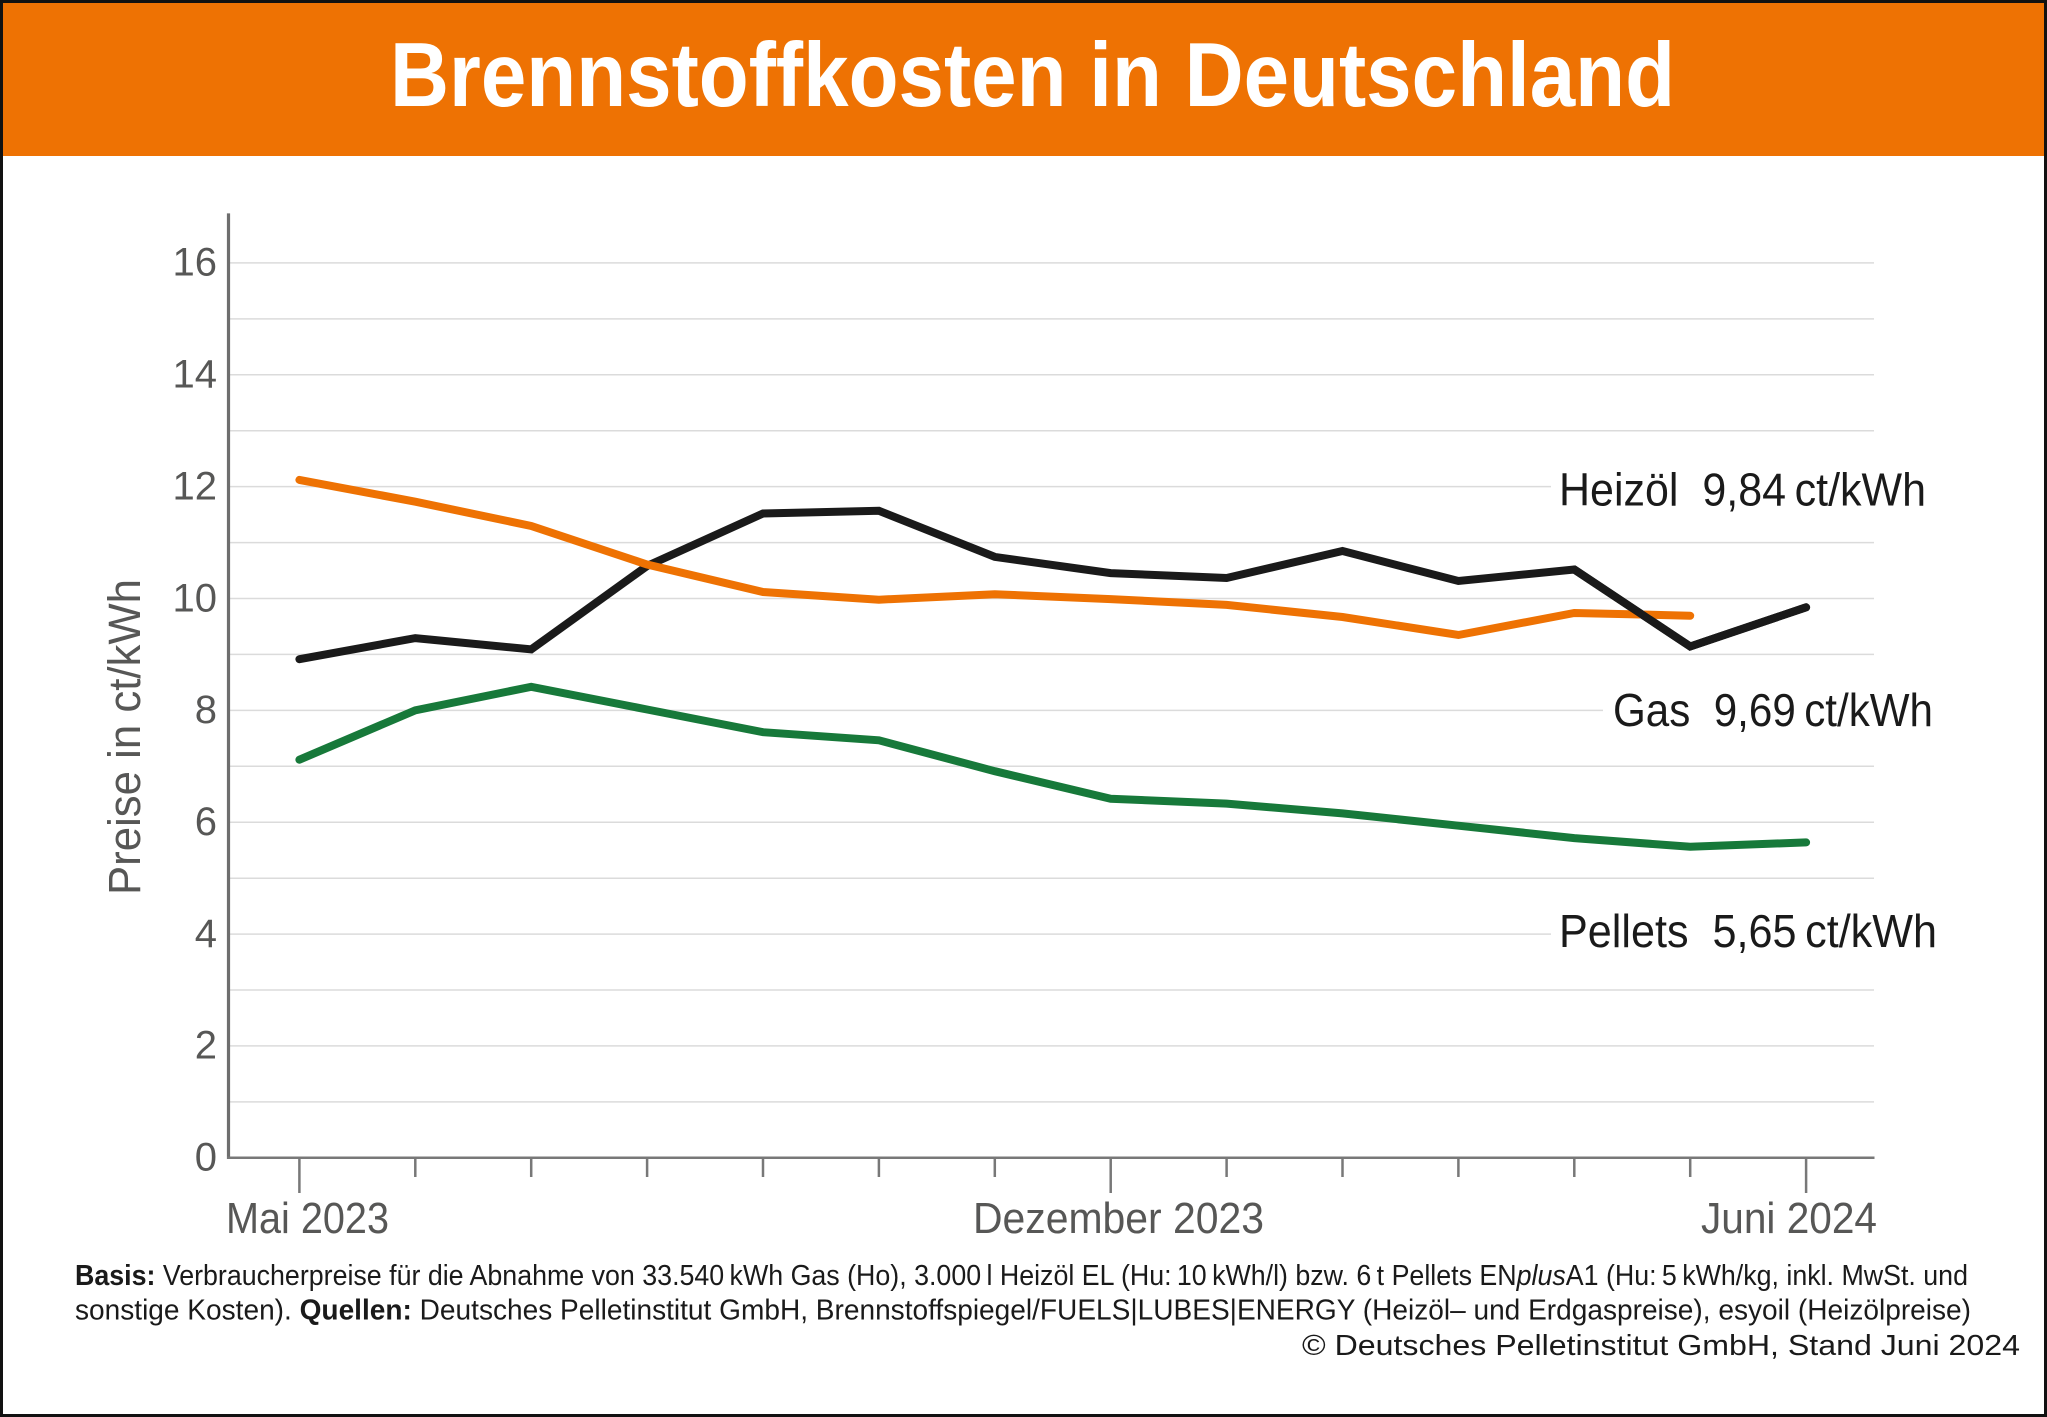 This screenshot has width=2047, height=1417. Describe the element at coordinates (195, 598) in the screenshot. I see `svg-text: 10` at that location.